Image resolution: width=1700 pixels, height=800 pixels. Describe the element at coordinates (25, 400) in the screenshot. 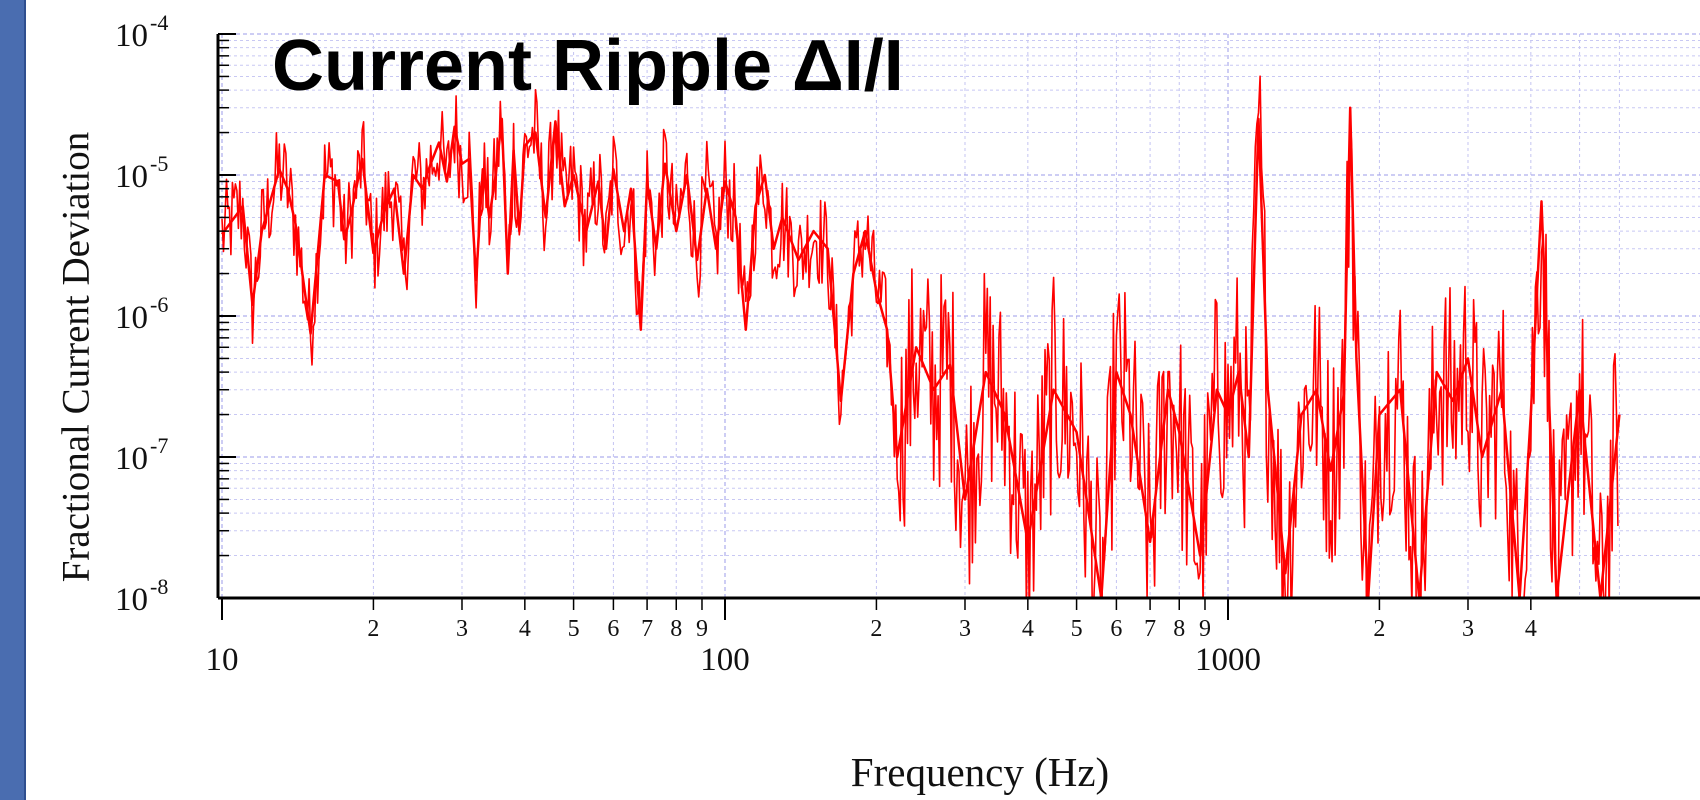

I see `slide-left-accent-line` at that location.